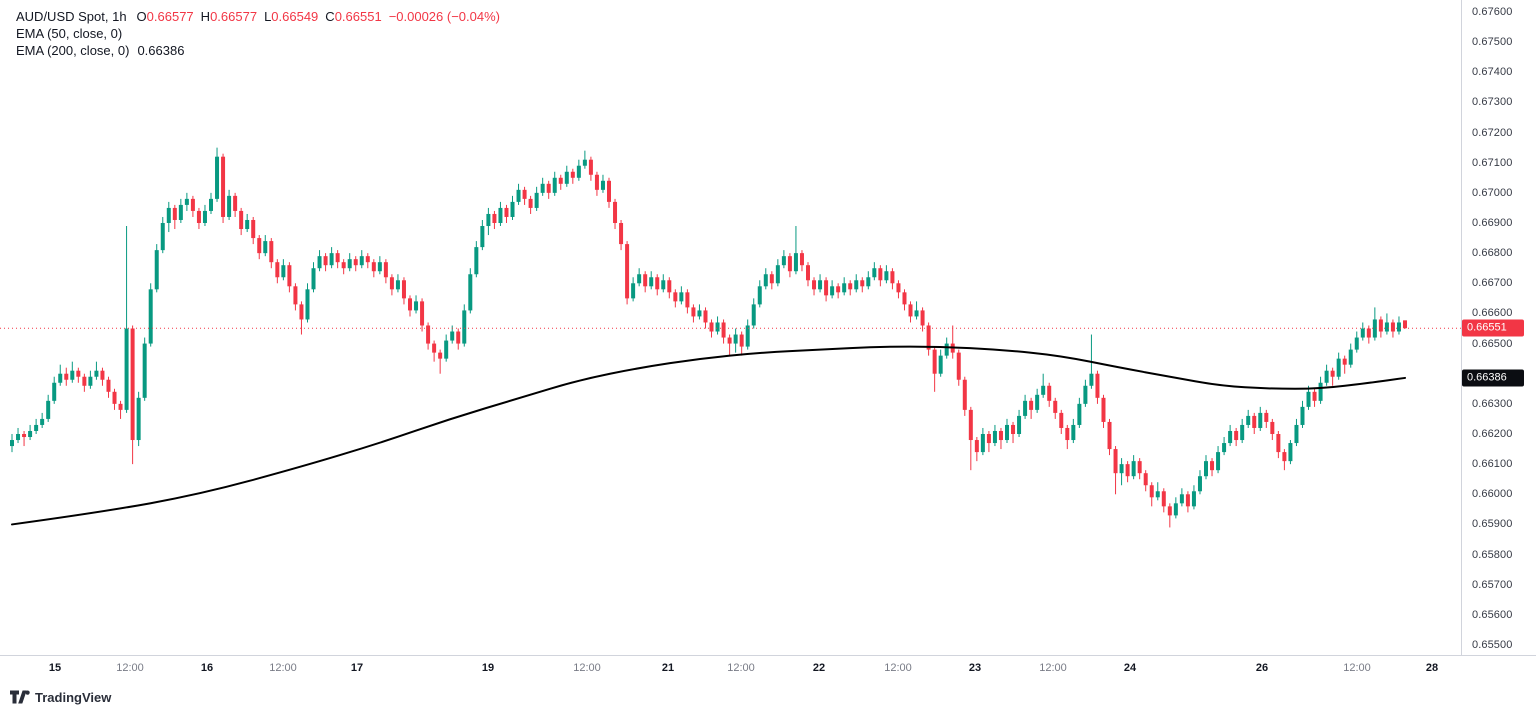  I want to click on price-axis-label: 0.65800, so click(1492, 554).